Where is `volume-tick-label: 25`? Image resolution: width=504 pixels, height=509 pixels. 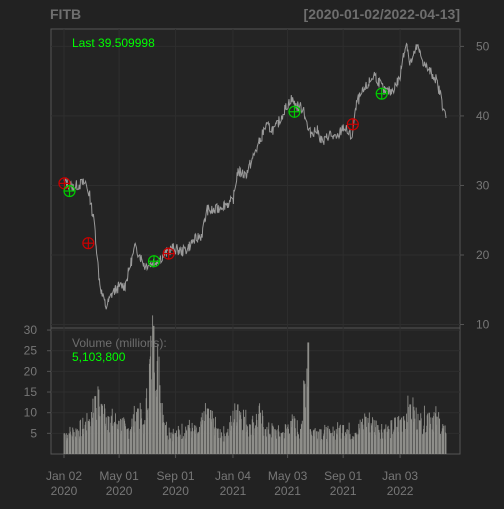
volume-tick-label: 25 is located at coordinates (31, 351).